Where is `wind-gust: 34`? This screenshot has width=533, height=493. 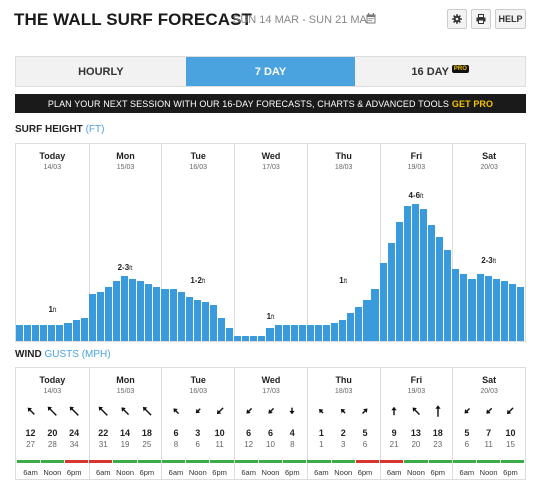 wind-gust: 34 is located at coordinates (74, 444).